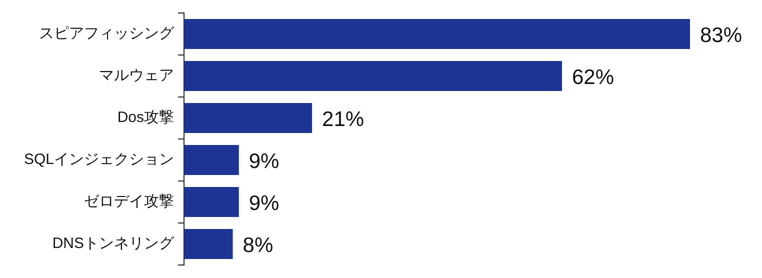  What do you see at coordinates (258, 245) in the screenshot?
I see `data-label: 8%` at bounding box center [258, 245].